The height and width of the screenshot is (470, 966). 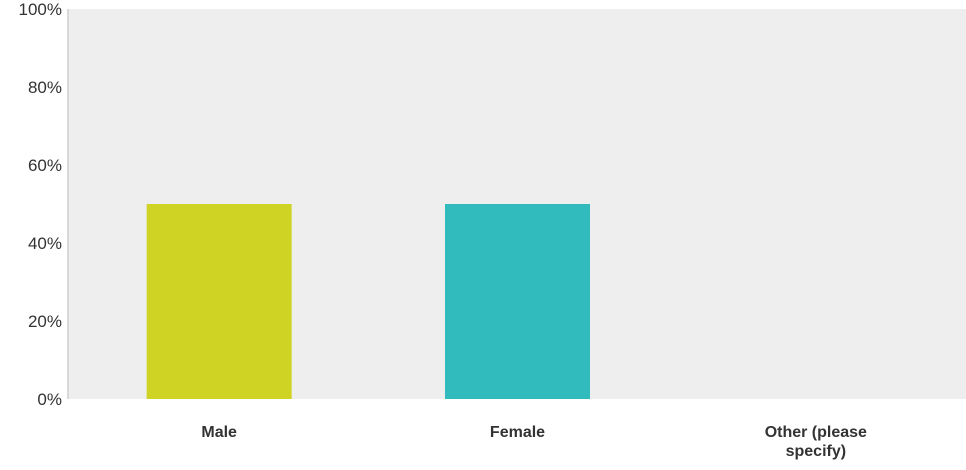 I want to click on x-category-label: Female, so click(x=517, y=432).